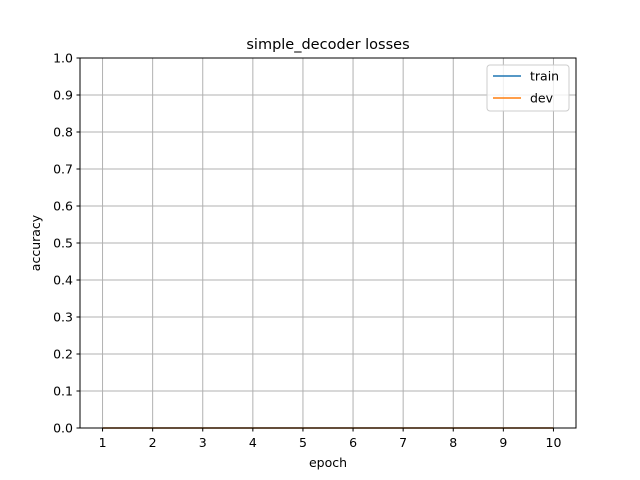  Describe the element at coordinates (103, 442) in the screenshot. I see `x-tick-label: 1` at that location.